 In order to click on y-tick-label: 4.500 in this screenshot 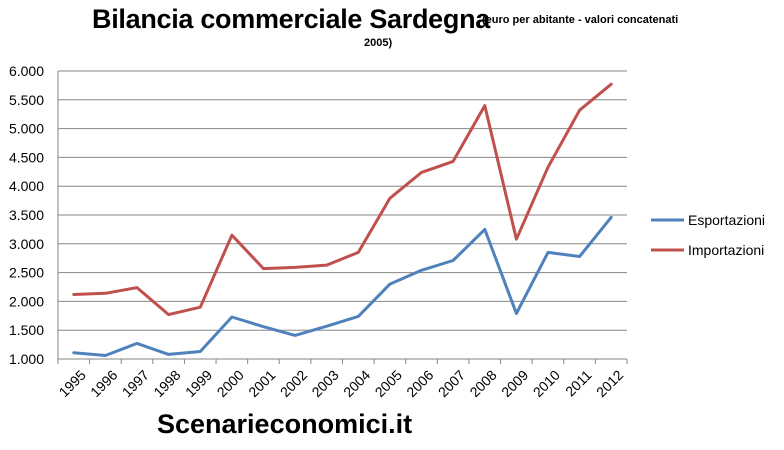, I will do `click(26, 157)`.